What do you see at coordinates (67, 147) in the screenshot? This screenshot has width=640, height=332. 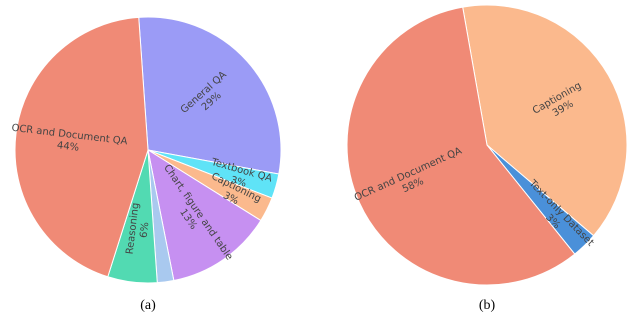 I see `slice-value: 44%` at bounding box center [67, 147].